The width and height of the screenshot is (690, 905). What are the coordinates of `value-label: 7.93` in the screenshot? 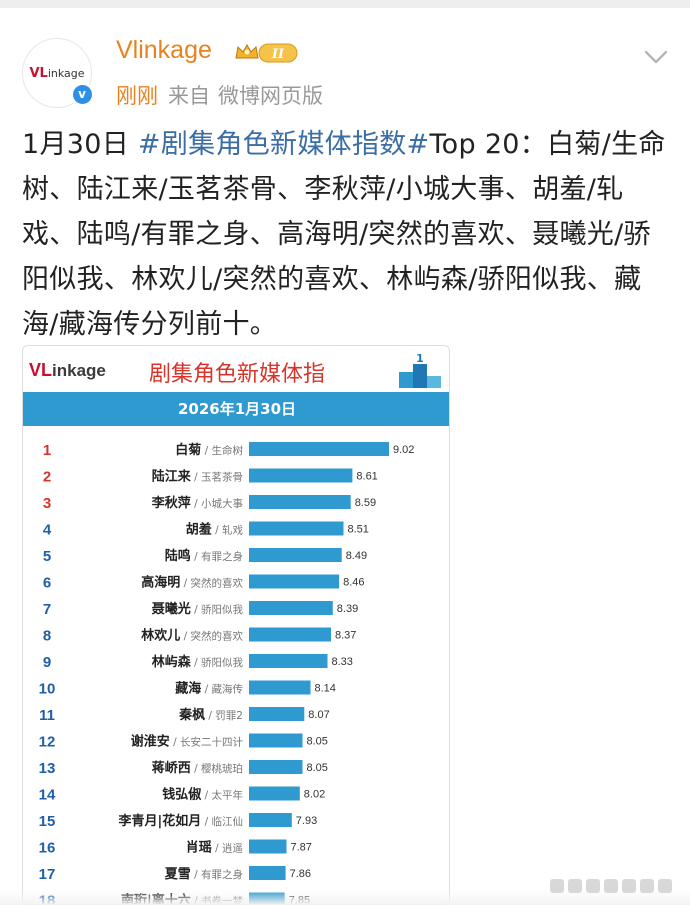 It's located at (306, 821).